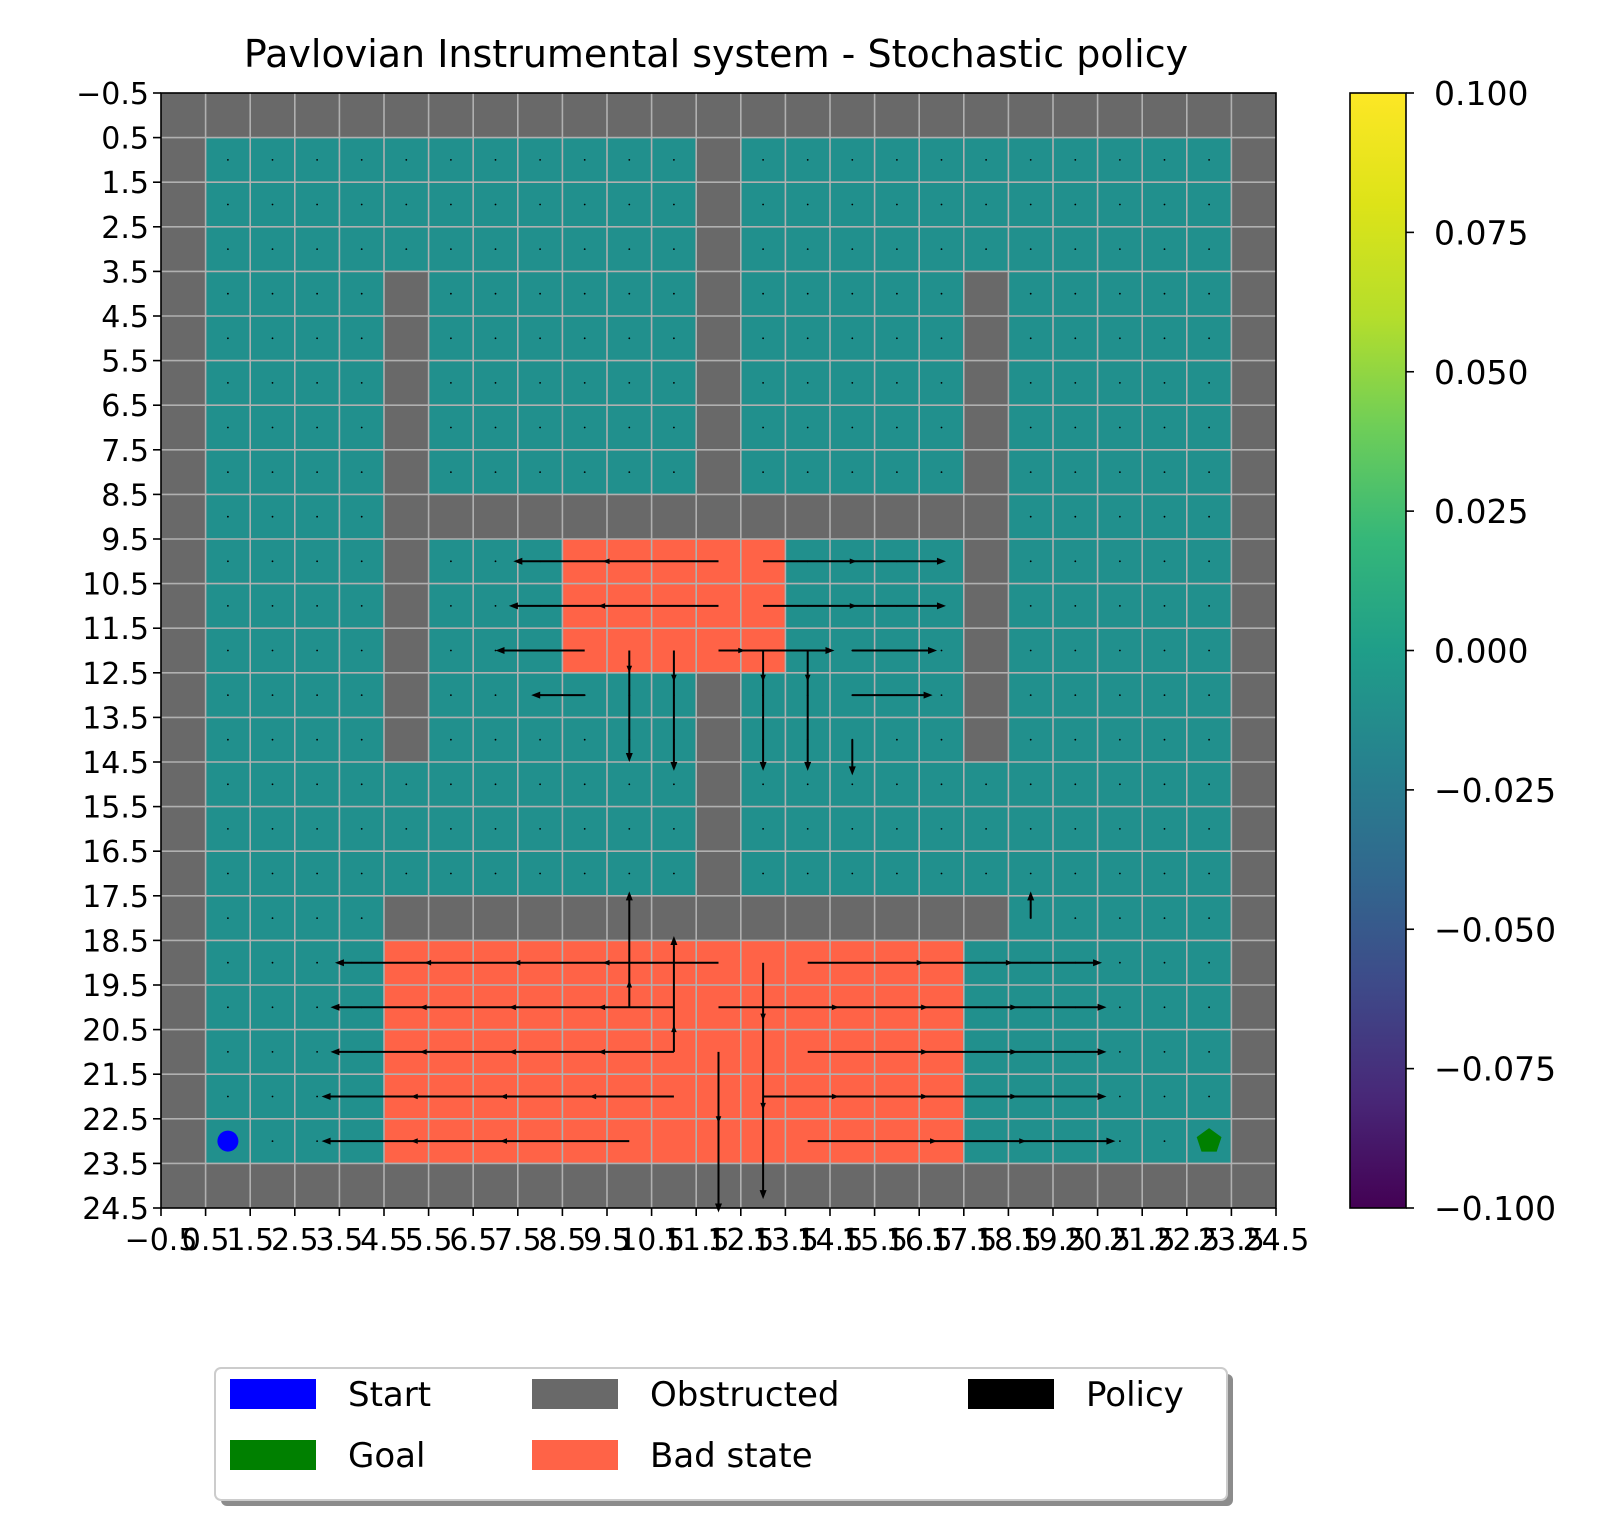 The height and width of the screenshot is (1519, 1612). What do you see at coordinates (1495, 1069) in the screenshot?
I see `colorbar-tick-label: −0.075` at bounding box center [1495, 1069].